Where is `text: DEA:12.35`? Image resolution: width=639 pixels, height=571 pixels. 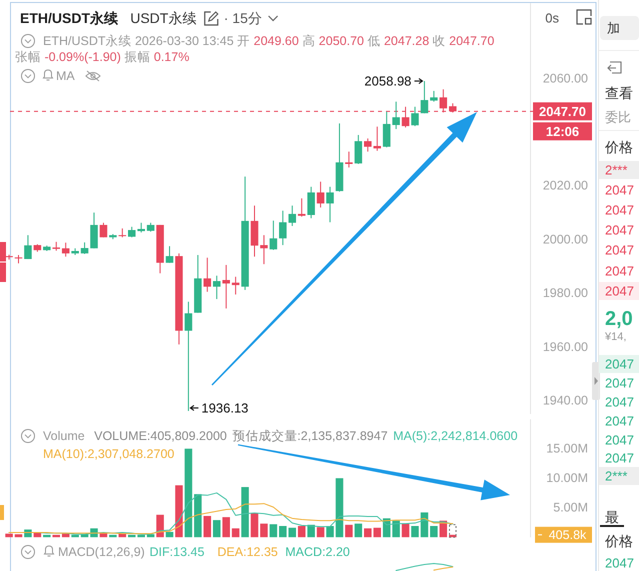 text: DEA:12.35 is located at coordinates (247, 552).